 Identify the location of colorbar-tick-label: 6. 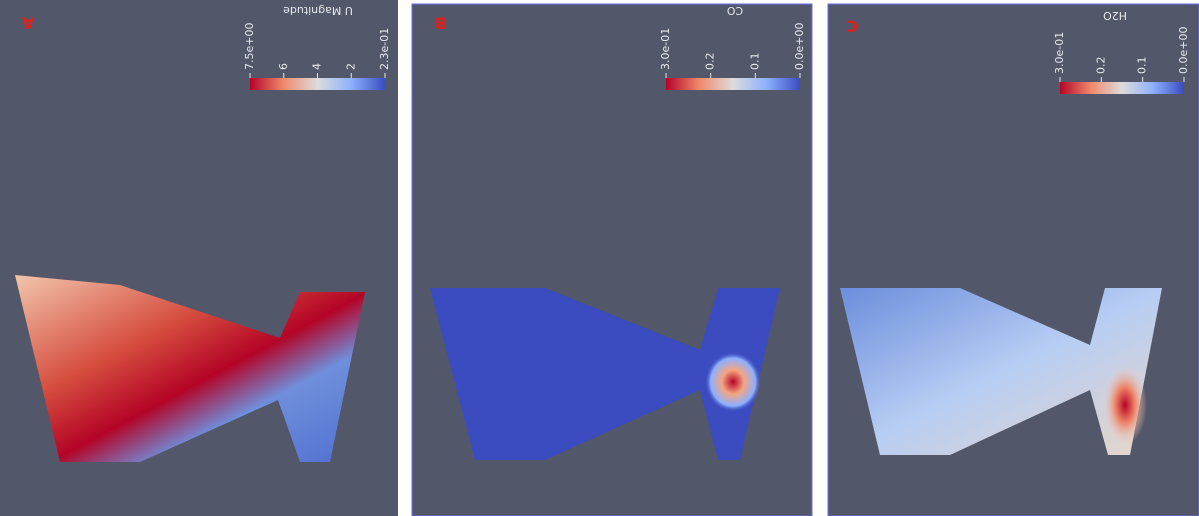
(283, 66).